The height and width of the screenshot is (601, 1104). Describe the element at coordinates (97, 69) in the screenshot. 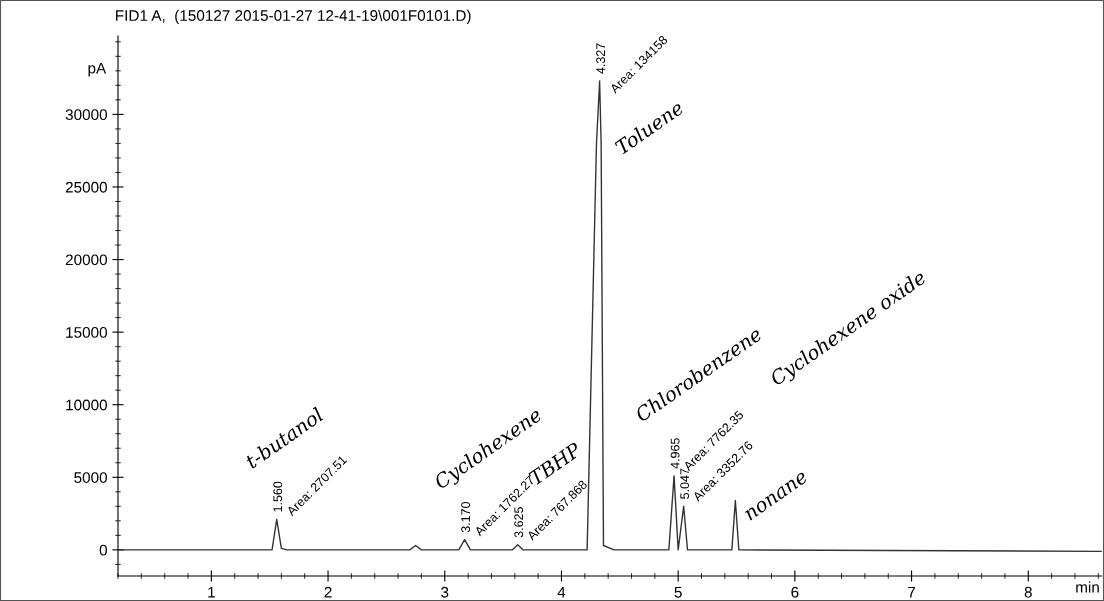

I see `y-axis-title: pA` at that location.